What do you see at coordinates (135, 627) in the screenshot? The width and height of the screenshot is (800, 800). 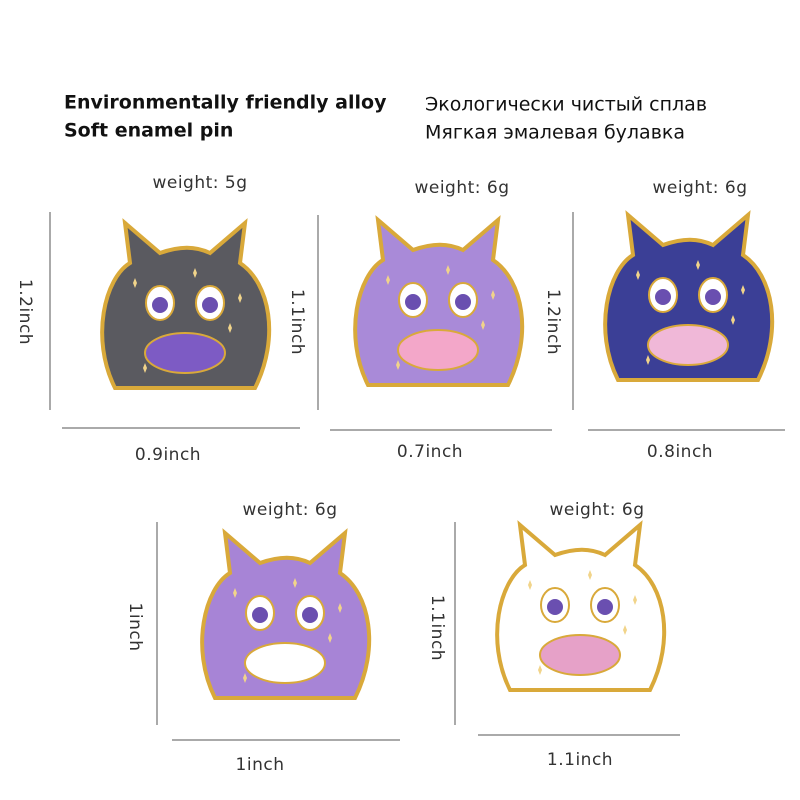 I see `height-label: 1inch` at bounding box center [135, 627].